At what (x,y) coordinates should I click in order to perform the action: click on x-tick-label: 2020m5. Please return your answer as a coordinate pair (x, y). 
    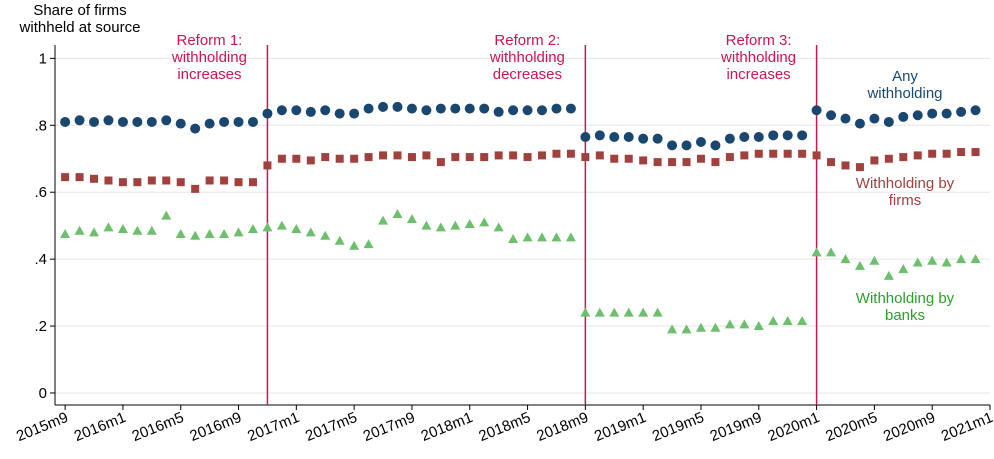
    Looking at the image, I should click on (851, 427).